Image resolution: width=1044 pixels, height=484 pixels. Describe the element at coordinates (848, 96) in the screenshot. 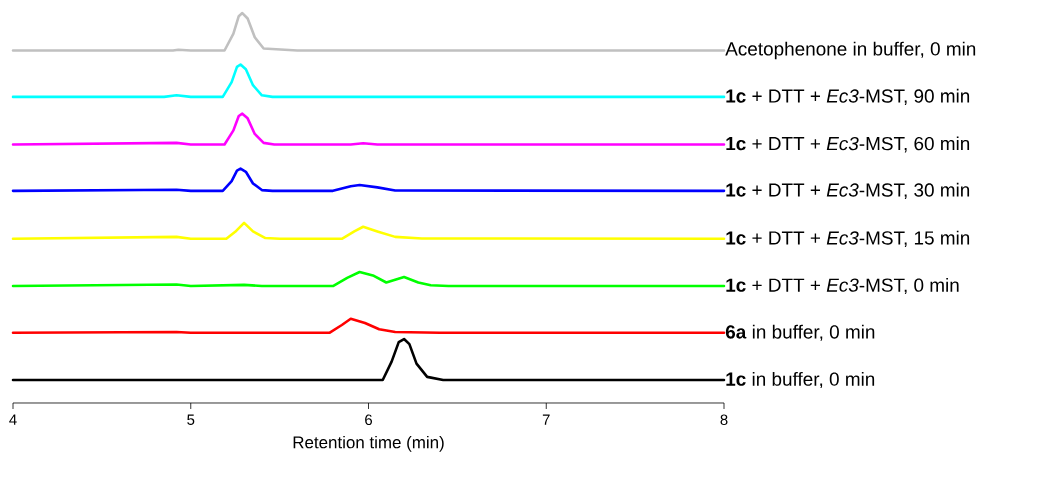

I see `series-label: 1c + DTT + Ec3-MST, 90 min` at that location.